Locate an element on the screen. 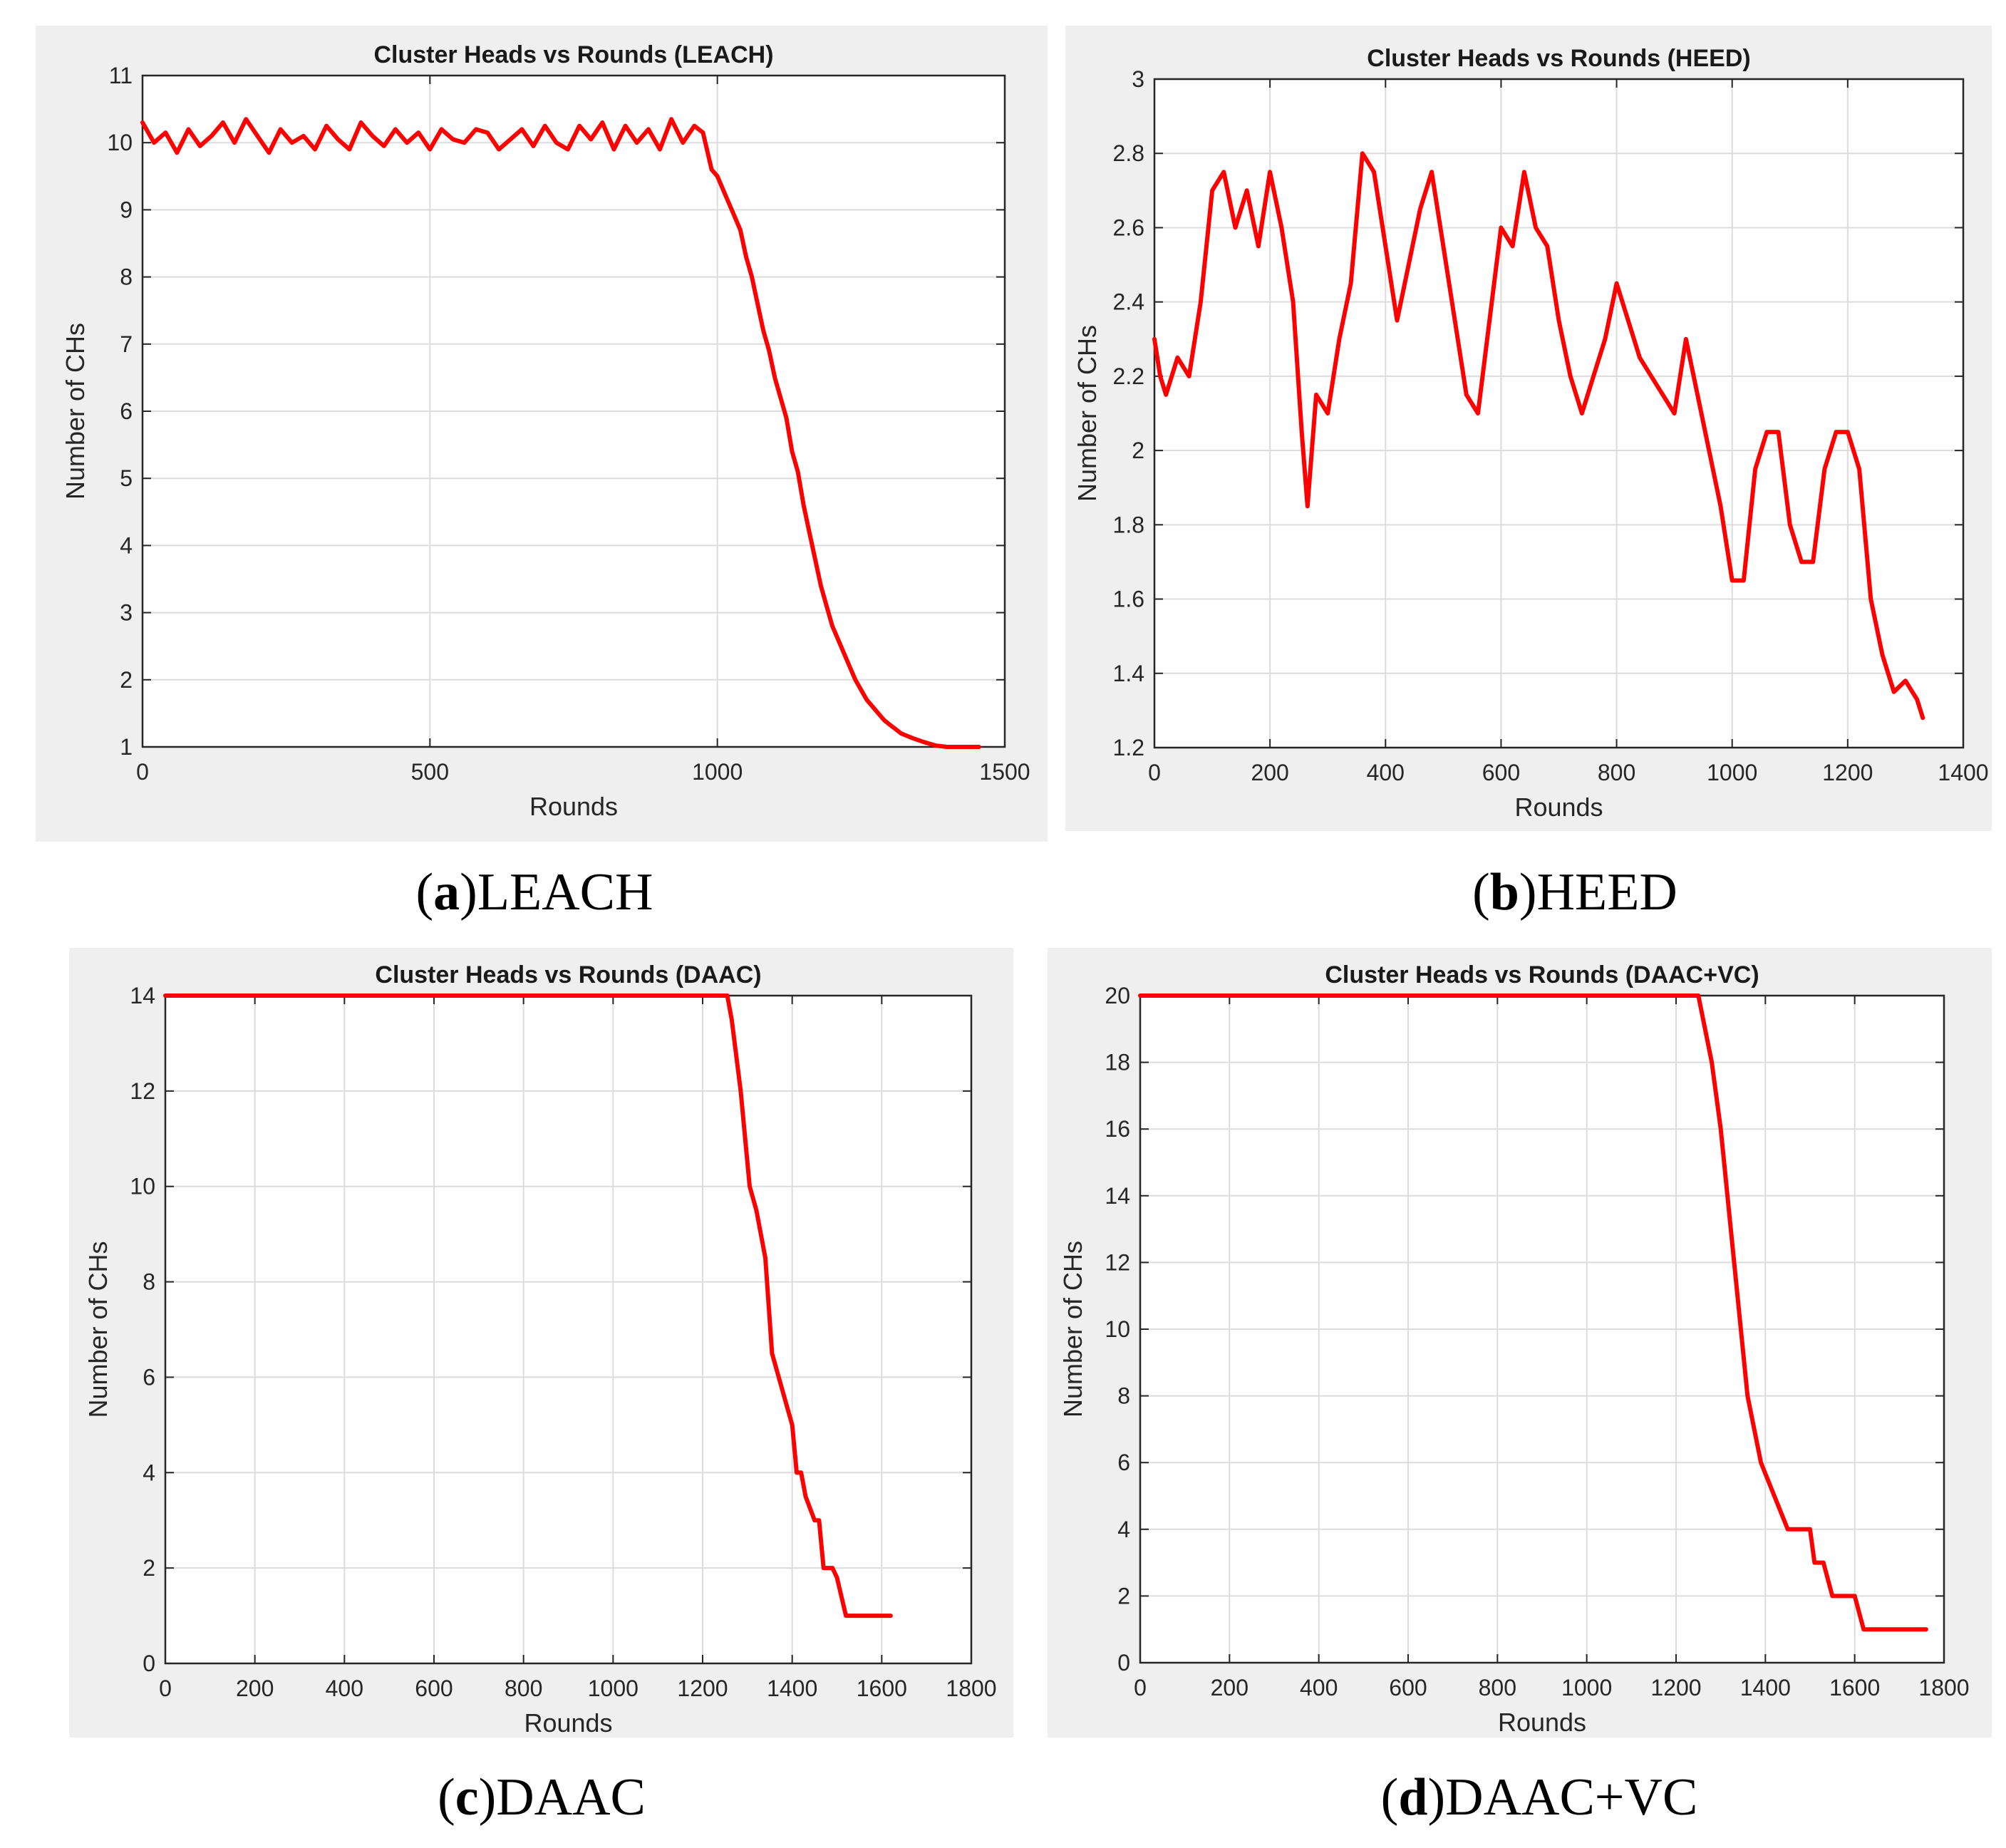  y-tick-label: 18 is located at coordinates (1117, 1062).